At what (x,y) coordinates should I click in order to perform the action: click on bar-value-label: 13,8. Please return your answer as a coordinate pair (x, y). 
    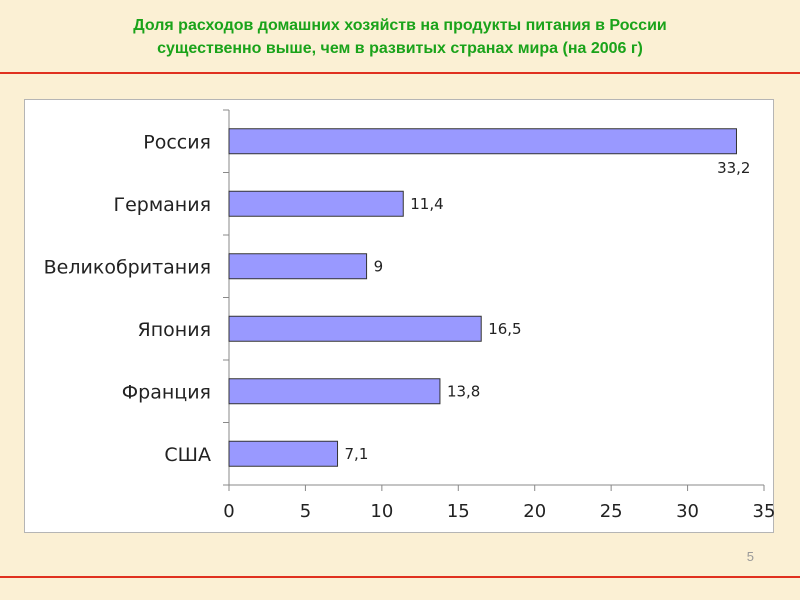
    Looking at the image, I should click on (463, 391).